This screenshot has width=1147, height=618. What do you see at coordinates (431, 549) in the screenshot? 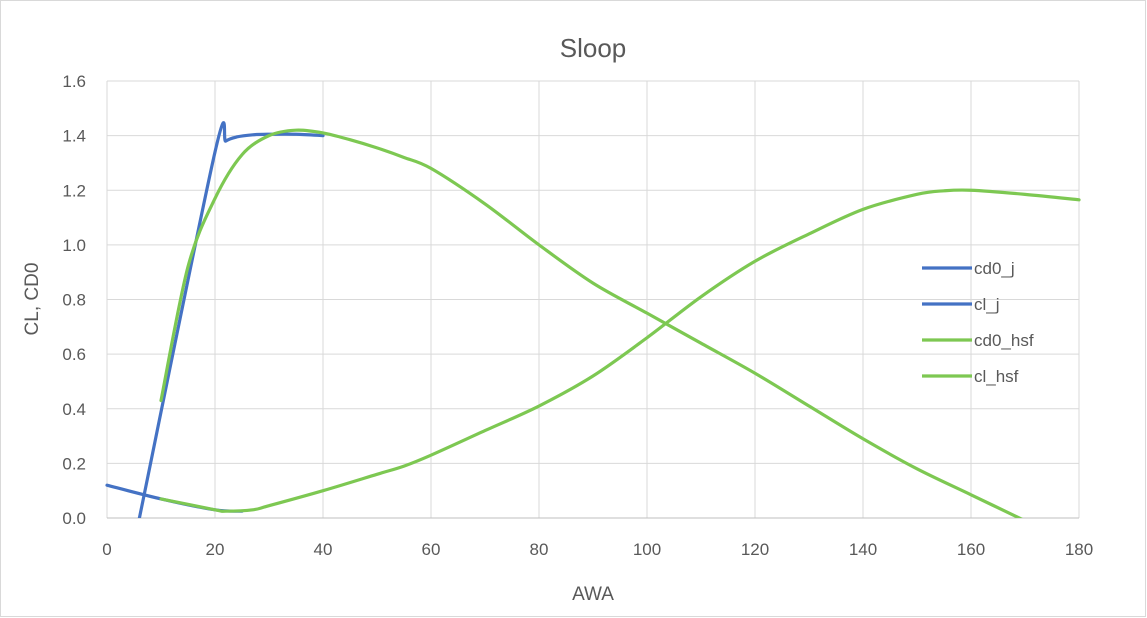
I see `x-tick-label: 60` at bounding box center [431, 549].